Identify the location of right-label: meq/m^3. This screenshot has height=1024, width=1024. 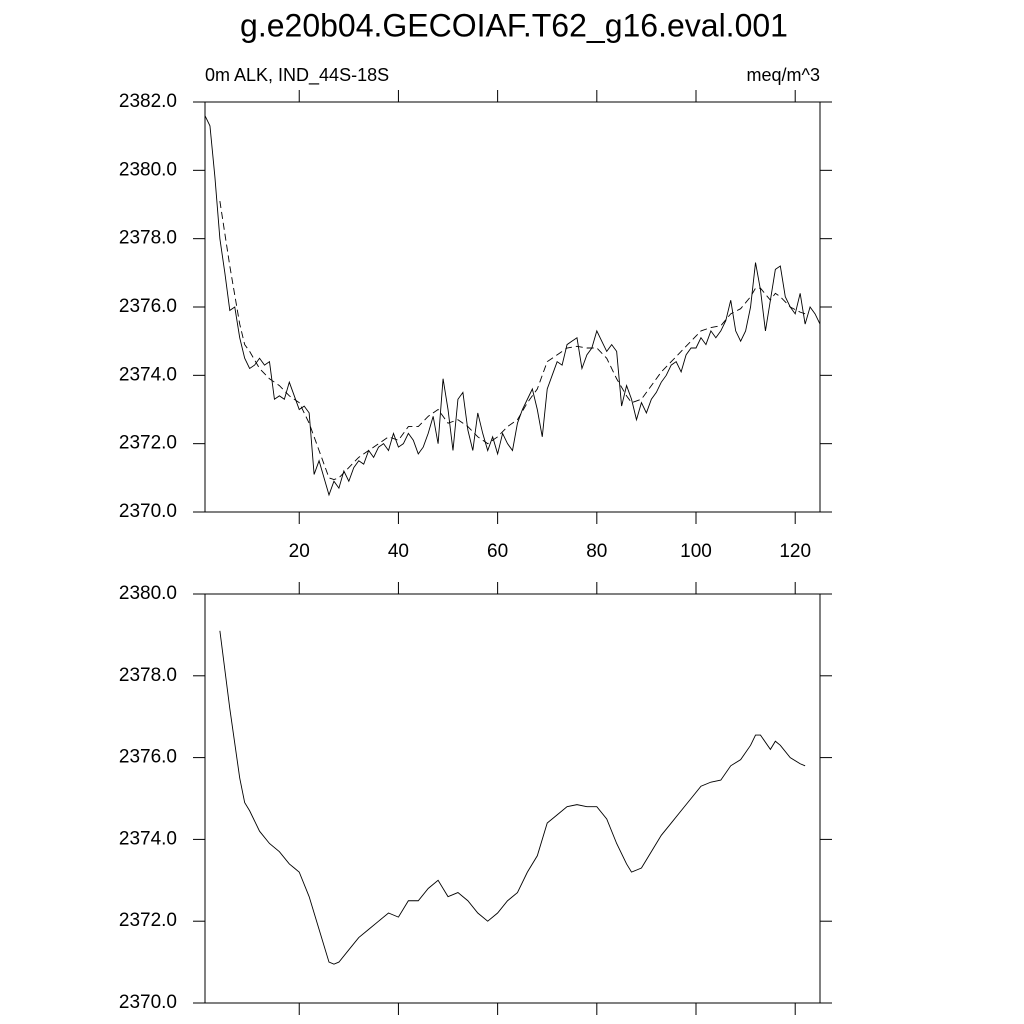
(783, 75).